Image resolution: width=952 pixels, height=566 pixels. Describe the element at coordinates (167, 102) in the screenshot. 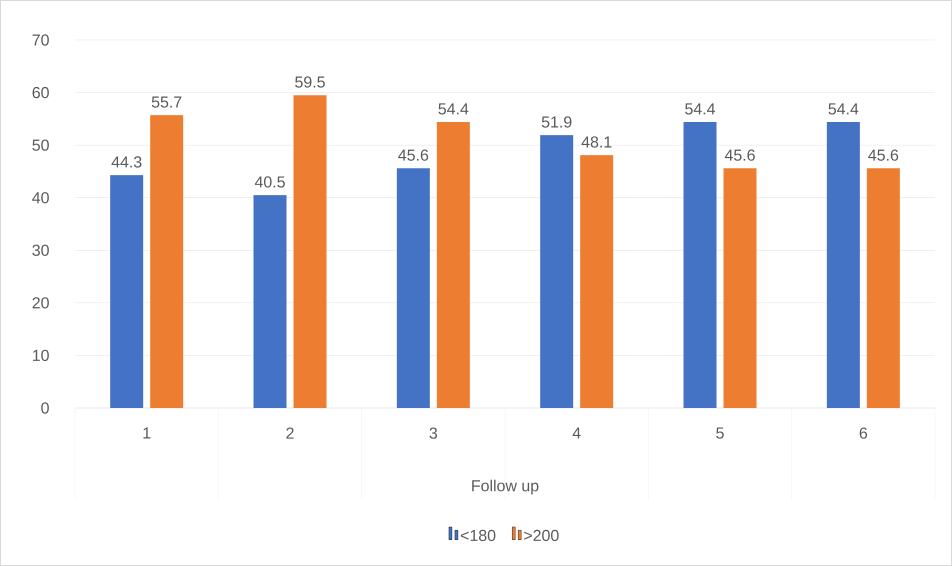

I see `data-label: 55.7` at that location.